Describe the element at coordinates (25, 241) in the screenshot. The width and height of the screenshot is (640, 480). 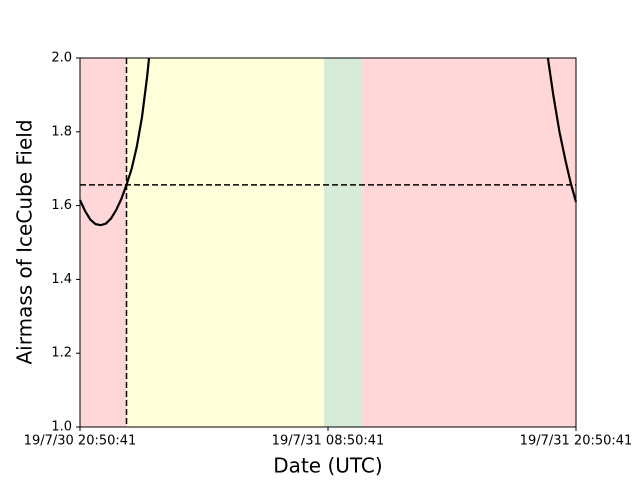
I see `y-axis-label: Airmass of IceCube Field` at that location.